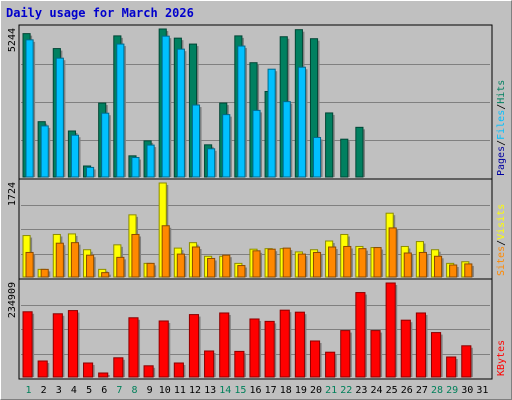 This screenshot has height=400, width=512. Describe the element at coordinates (407, 390) in the screenshot. I see `x-tick-label-day-26: 26` at that location.